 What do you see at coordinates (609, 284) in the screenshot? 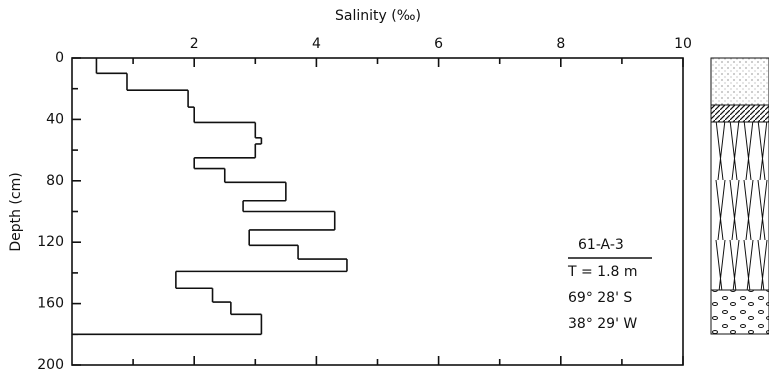
I see `annotation: 61-A-3 T = 1.8 m 69° 28' S 38° 29' W` at bounding box center [609, 284].